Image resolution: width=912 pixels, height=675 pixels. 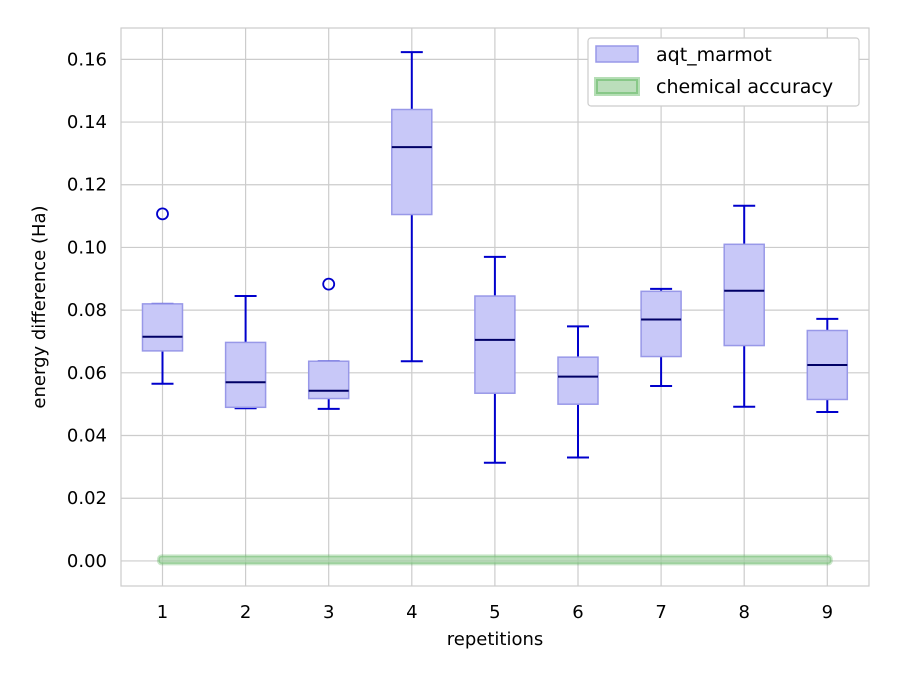 I want to click on x-tick-labels: 1 2 3 4 5 6 7 8 9, so click(x=495, y=612).